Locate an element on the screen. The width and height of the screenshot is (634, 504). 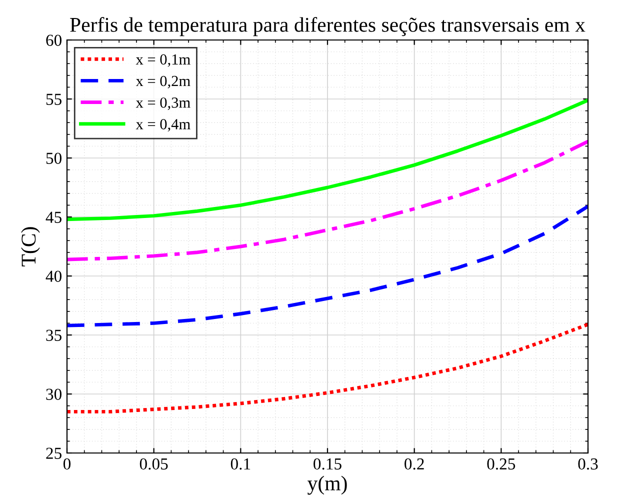
y-tick-label: 45 is located at coordinates (54, 217).